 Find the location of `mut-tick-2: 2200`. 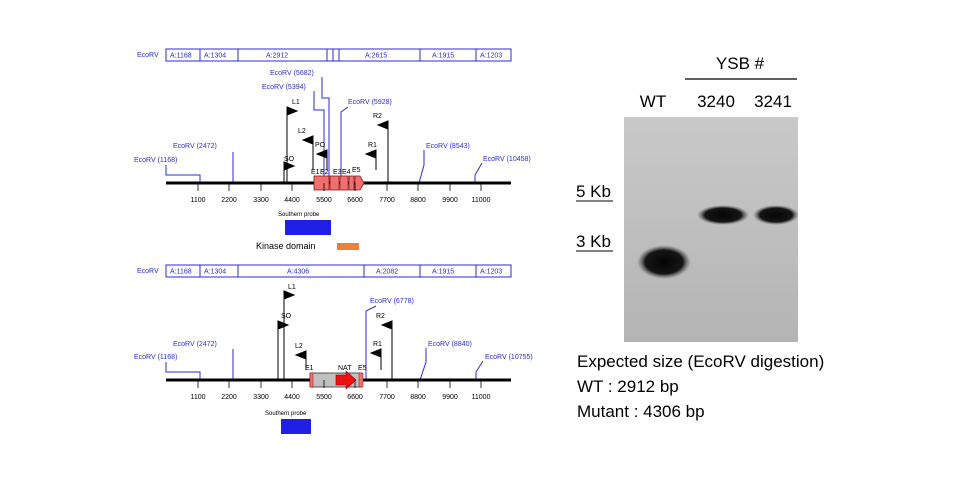

mut-tick-2: 2200 is located at coordinates (229, 397).